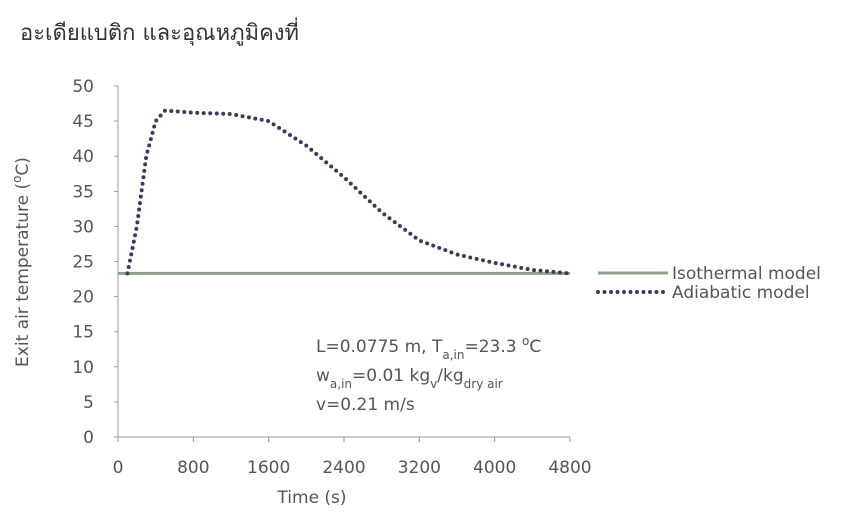 The image size is (856, 517). I want to click on y-axis-label: Exit air temperature (oC), so click(21, 262).